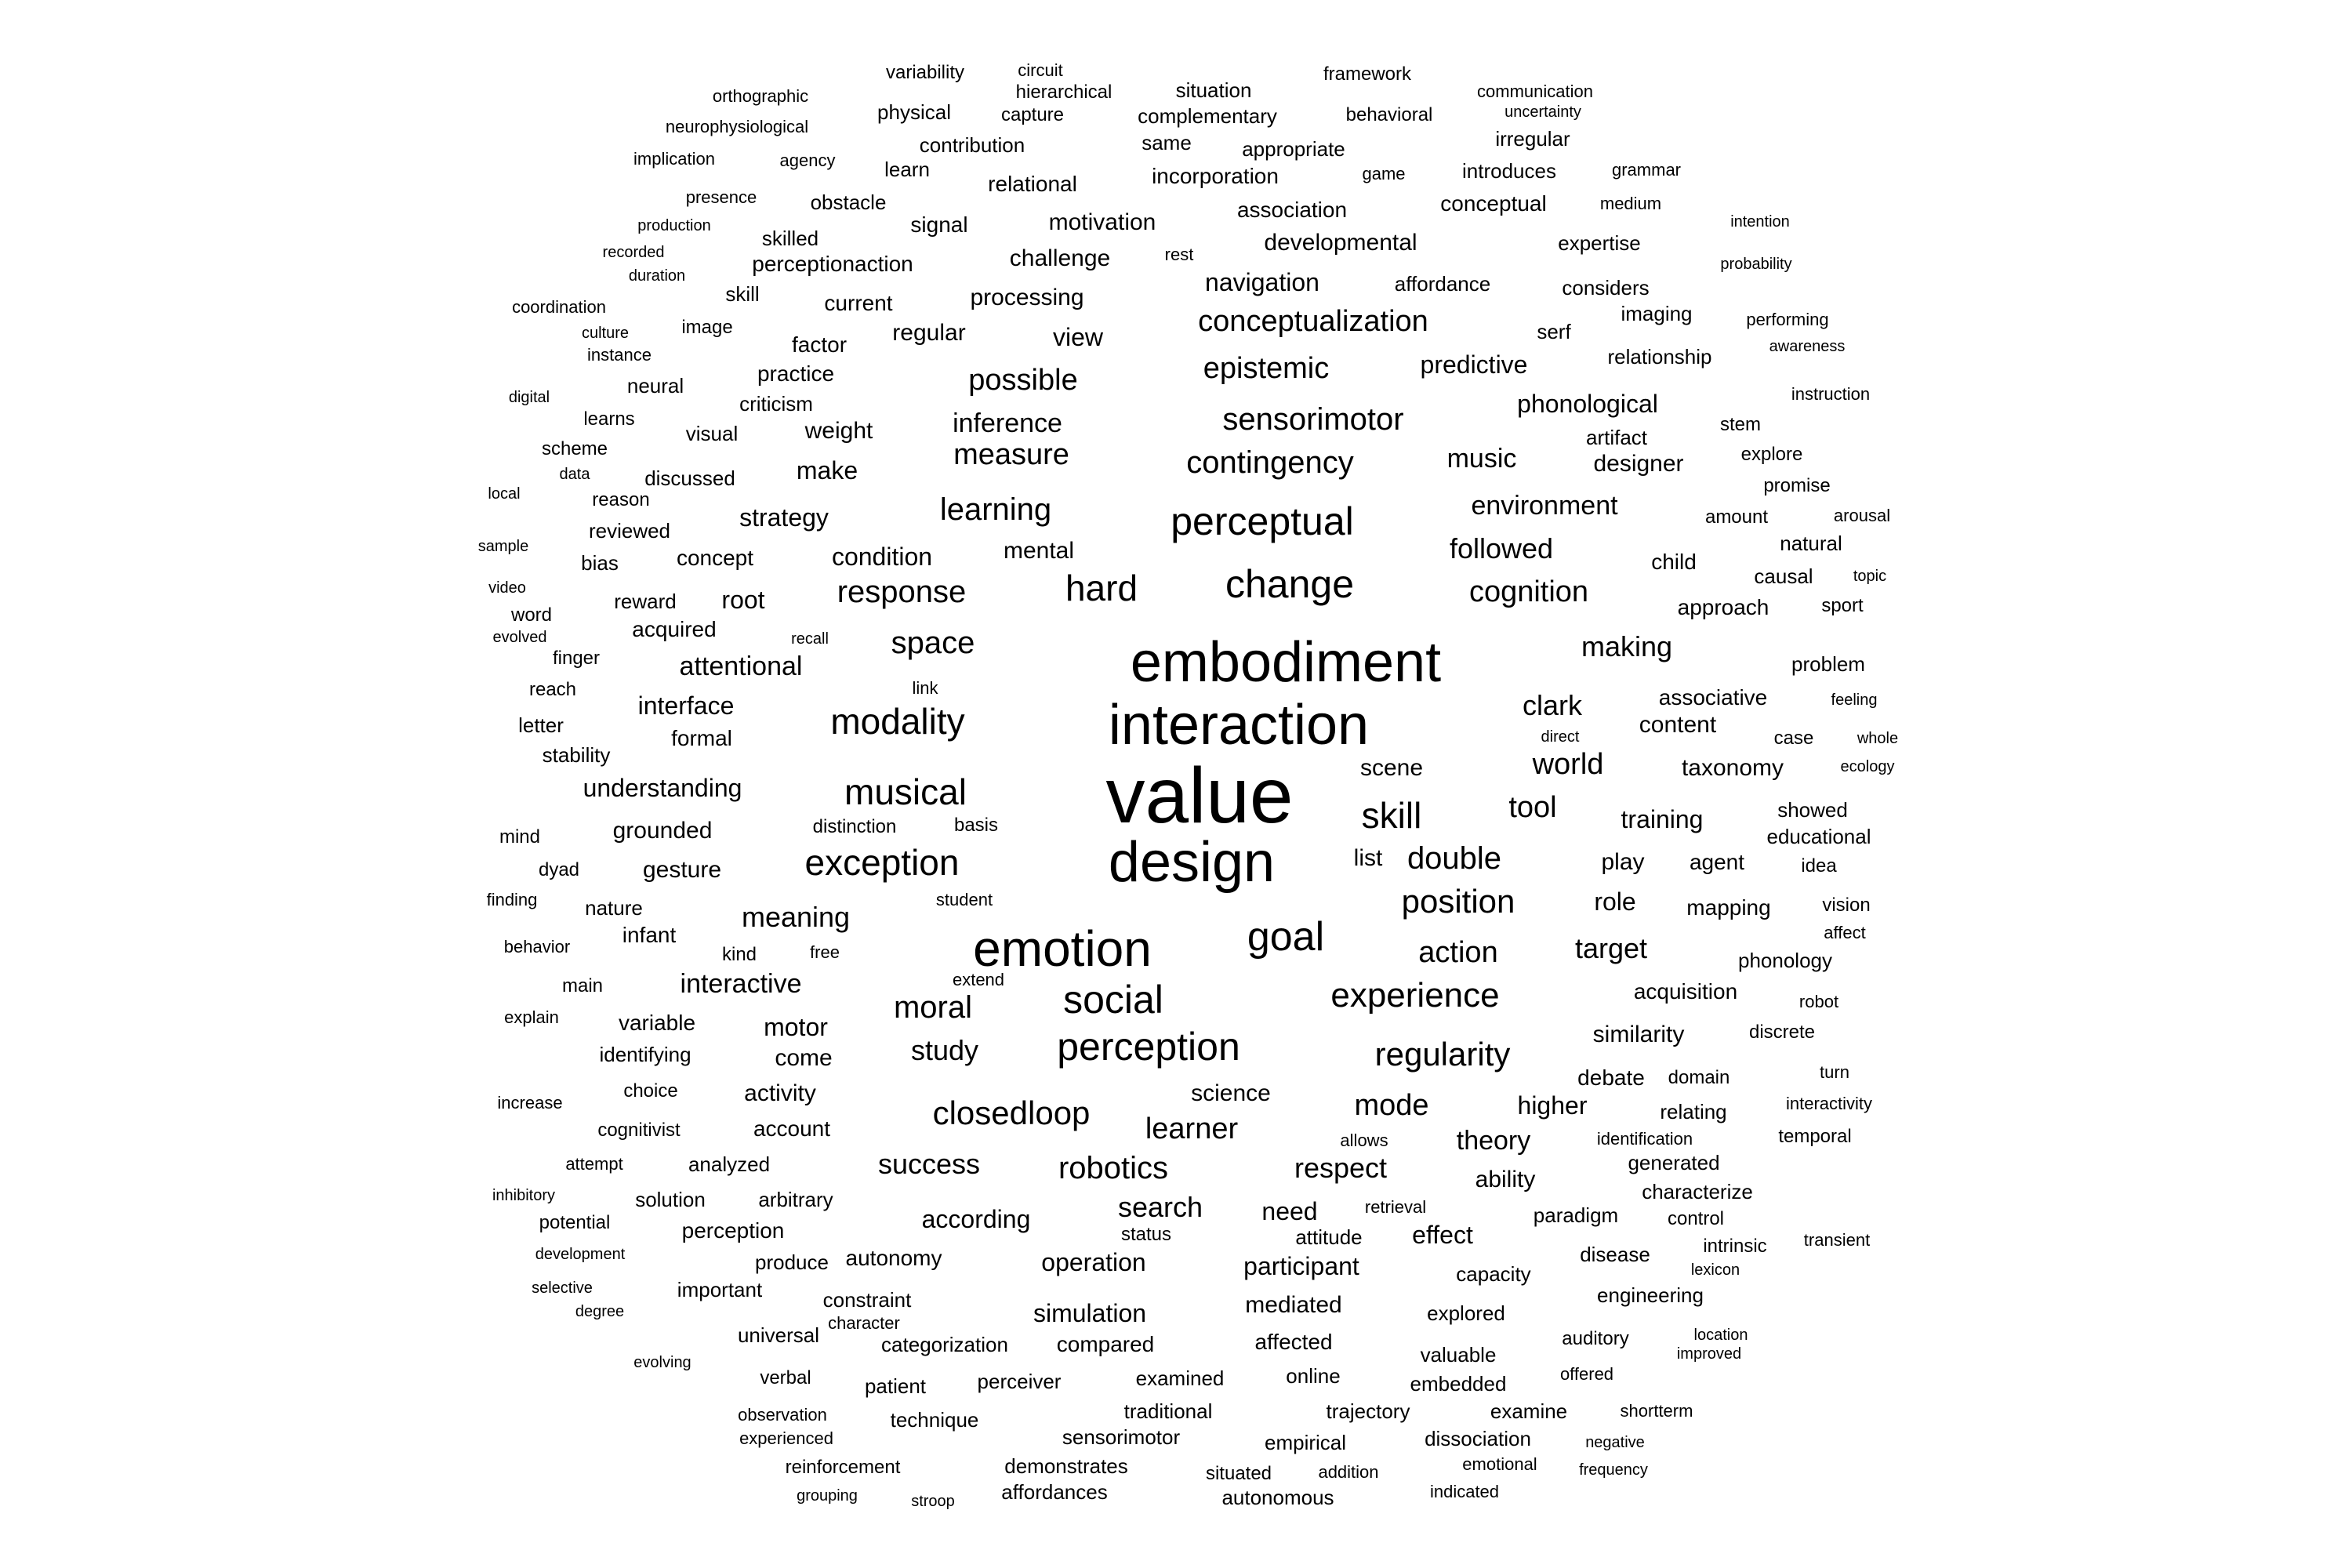 Image resolution: width=2352 pixels, height=1568 pixels. I want to click on word-instance: instance, so click(619, 355).